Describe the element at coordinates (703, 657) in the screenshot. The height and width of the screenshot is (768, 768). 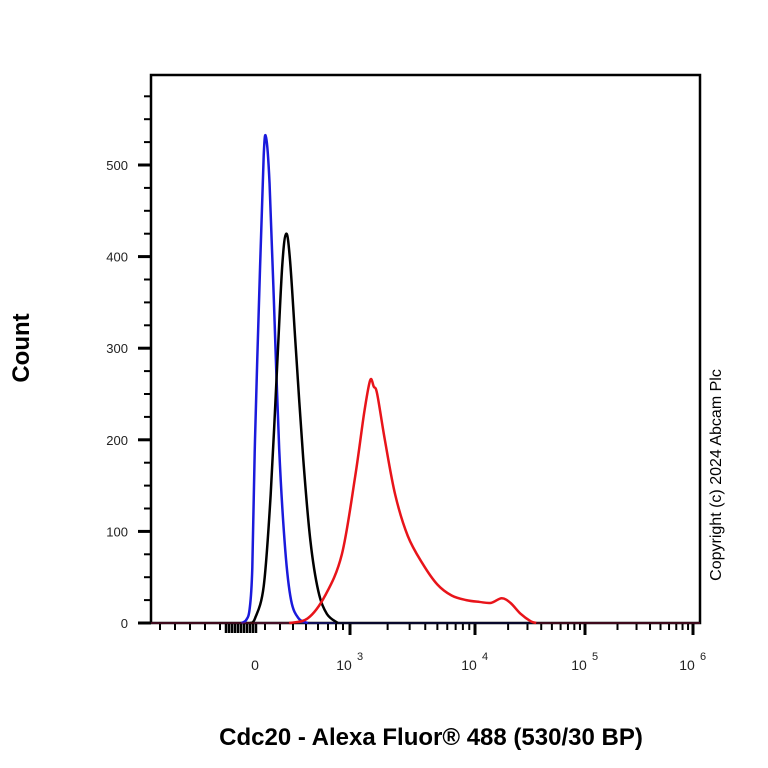
I see `x-tick-exponent: 6` at that location.